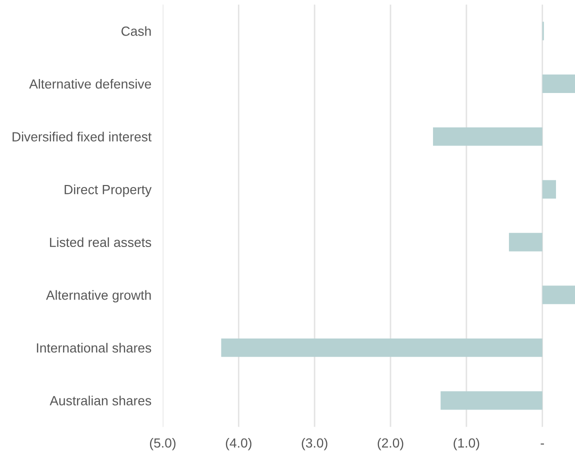 This screenshot has width=575, height=459. What do you see at coordinates (163, 444) in the screenshot?
I see `x-tick-label: (5.0)` at bounding box center [163, 444].